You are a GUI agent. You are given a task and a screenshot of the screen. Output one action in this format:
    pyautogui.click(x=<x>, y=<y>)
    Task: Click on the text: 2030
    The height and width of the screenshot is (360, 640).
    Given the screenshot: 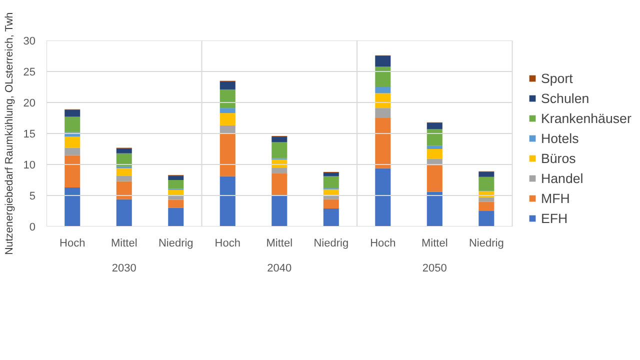 What is the action you would take?
    pyautogui.click(x=124, y=268)
    